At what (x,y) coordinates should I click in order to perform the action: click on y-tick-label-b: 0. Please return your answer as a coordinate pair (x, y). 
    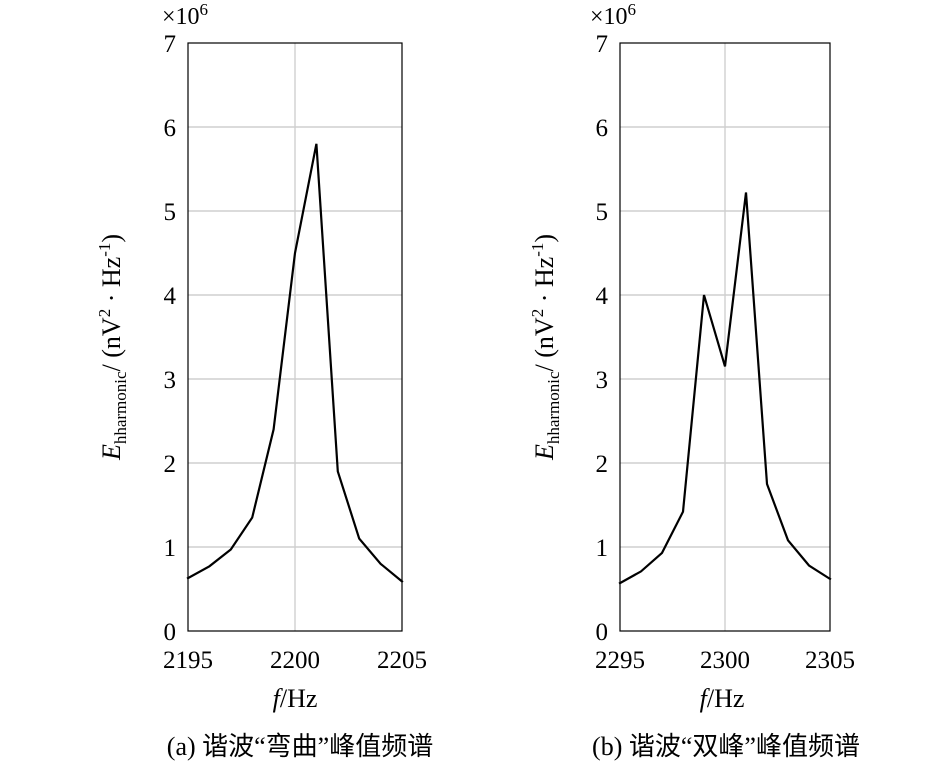
    Looking at the image, I should click on (602, 632).